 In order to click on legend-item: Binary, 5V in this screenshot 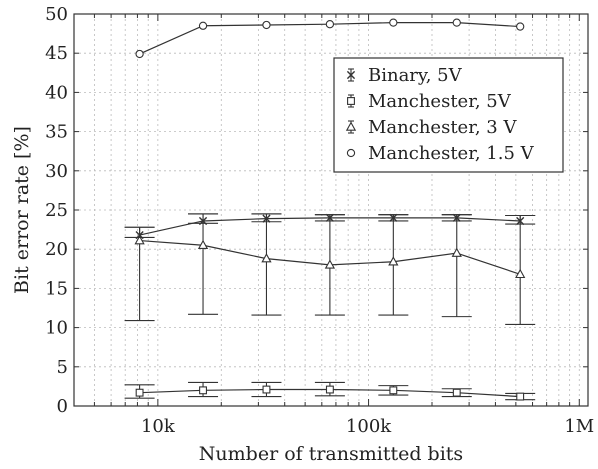, I will do `click(404, 75)`.